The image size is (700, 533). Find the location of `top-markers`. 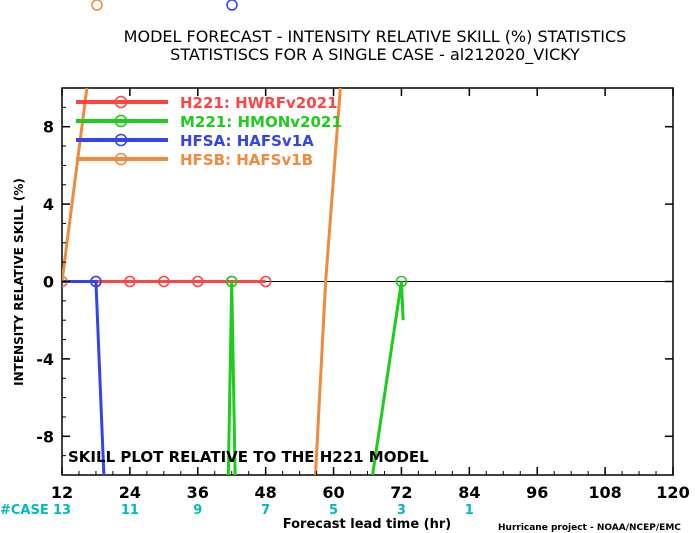

top-markers is located at coordinates (164, 5).